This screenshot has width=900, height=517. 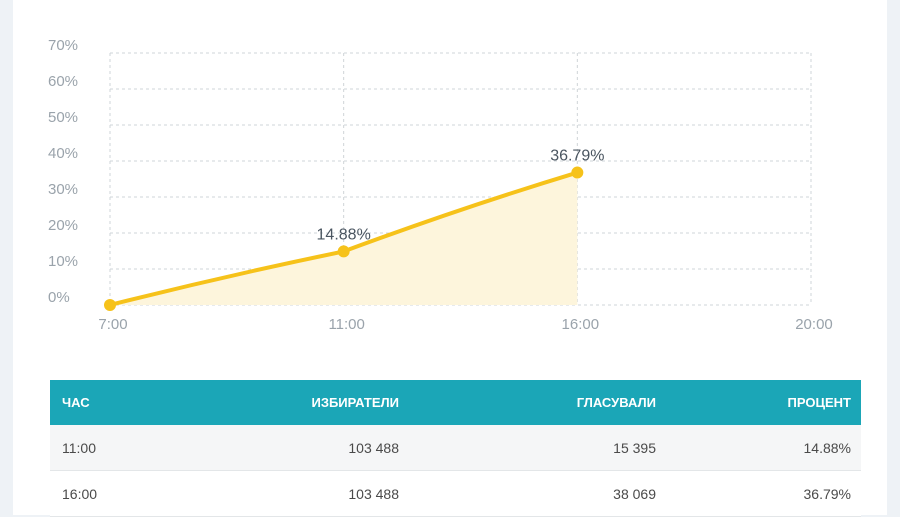 I want to click on header-voters: ИЗБИРАТЕЛИ, so click(x=284, y=402).